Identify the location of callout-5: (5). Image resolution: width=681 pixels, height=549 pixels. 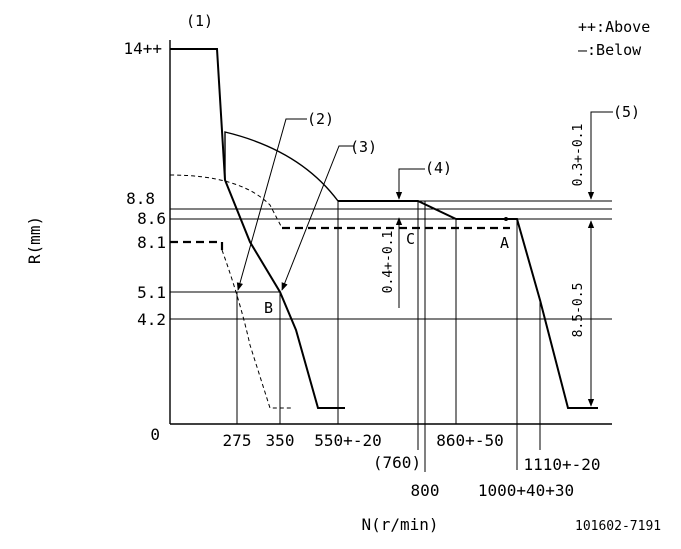
(626, 112).